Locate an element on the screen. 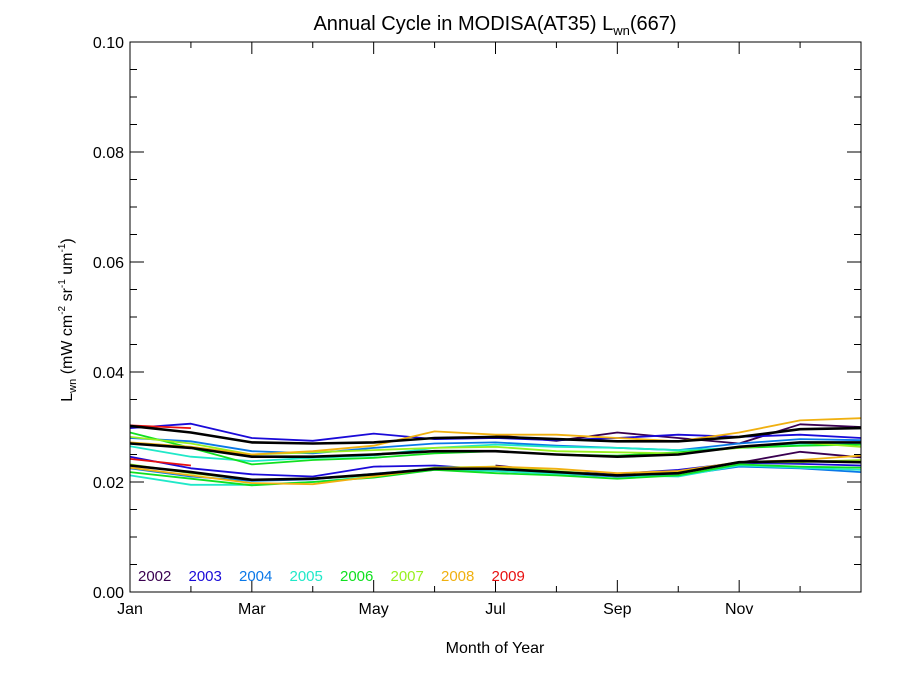 Image resolution: width=900 pixels, height=675 pixels. legend-entry-2002: 2002 is located at coordinates (154, 576).